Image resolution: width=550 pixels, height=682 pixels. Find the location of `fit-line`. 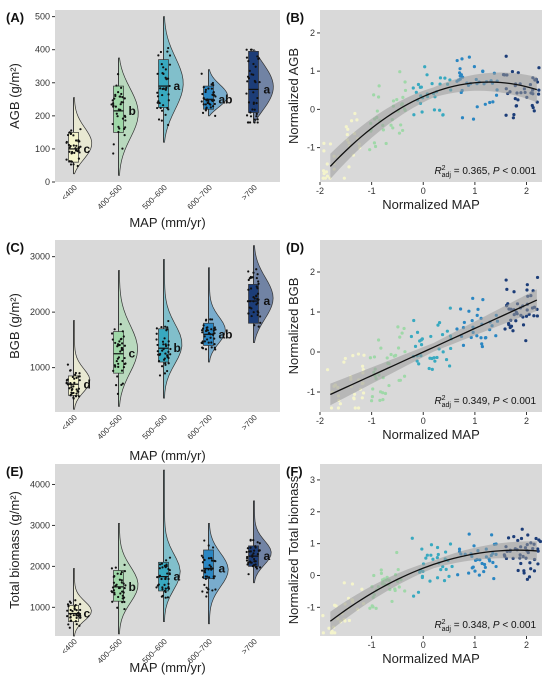

fit-line is located at coordinates (434, 347).